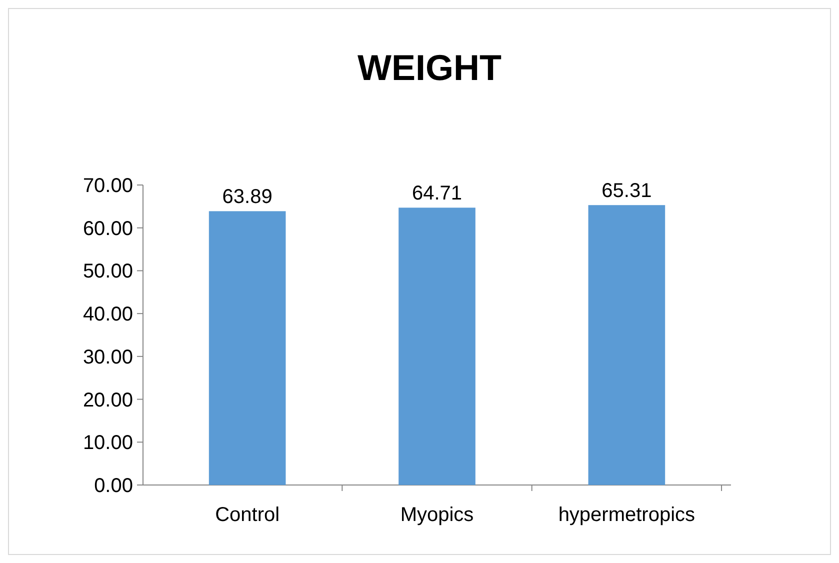 This screenshot has width=839, height=563. Describe the element at coordinates (437, 515) in the screenshot. I see `x-tick-label: Myopics` at that location.